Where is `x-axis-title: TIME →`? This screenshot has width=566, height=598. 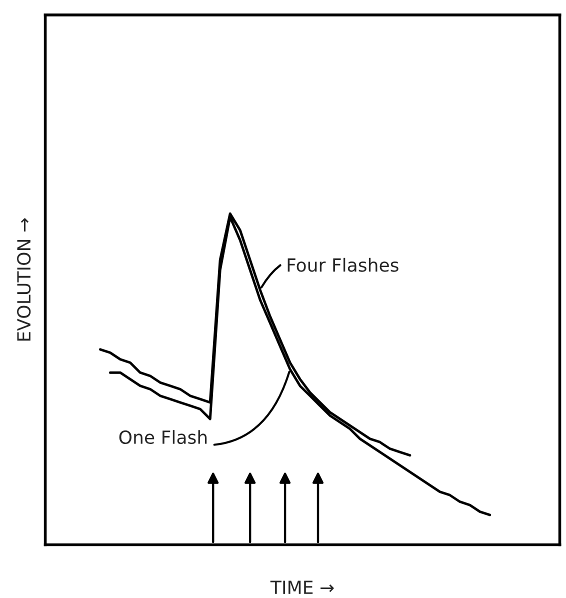
x-axis-title: TIME → is located at coordinates (302, 587).